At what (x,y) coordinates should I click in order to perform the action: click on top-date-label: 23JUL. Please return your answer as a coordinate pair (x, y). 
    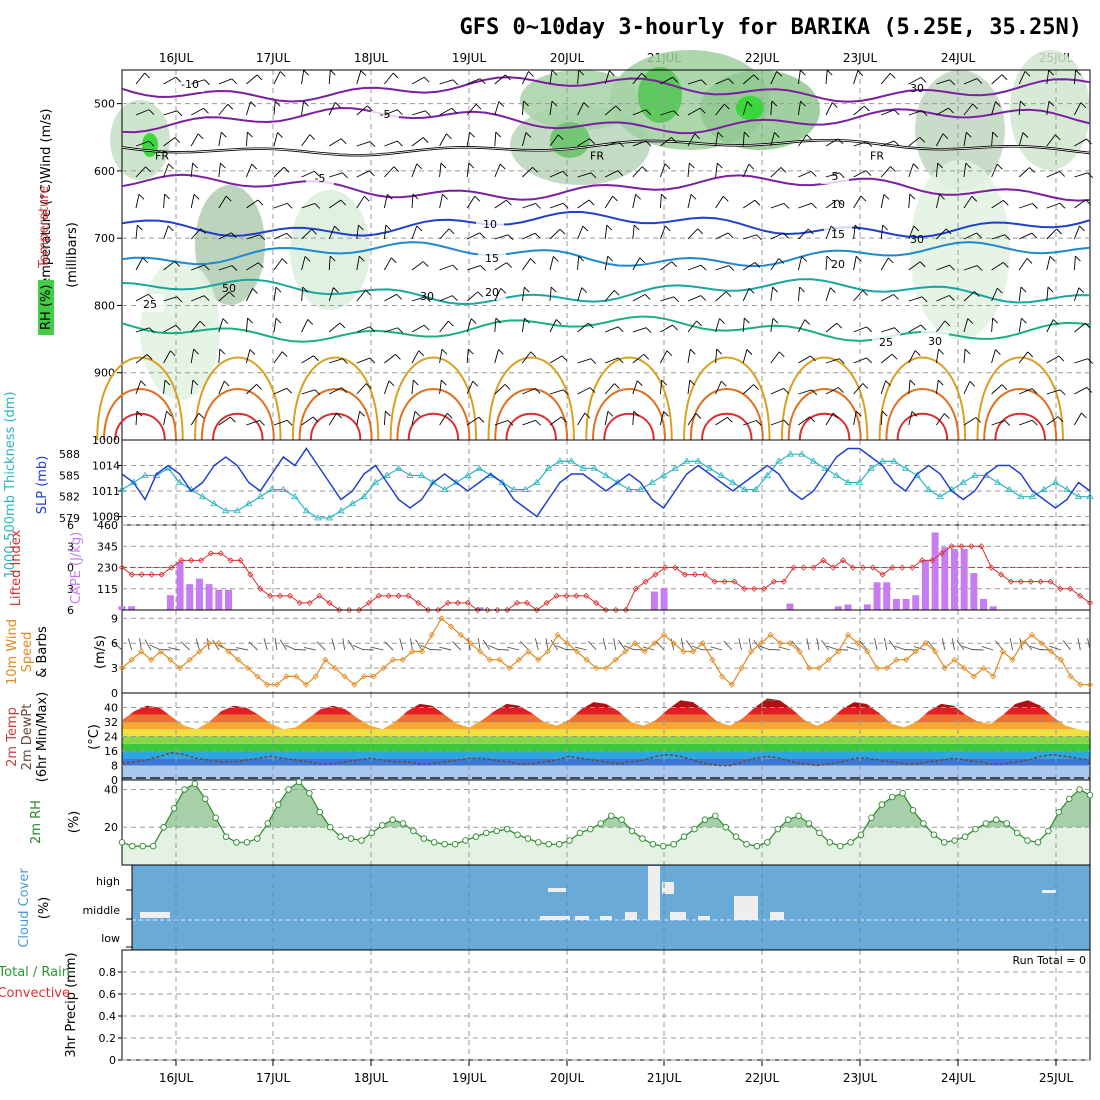
    Looking at the image, I should click on (860, 58).